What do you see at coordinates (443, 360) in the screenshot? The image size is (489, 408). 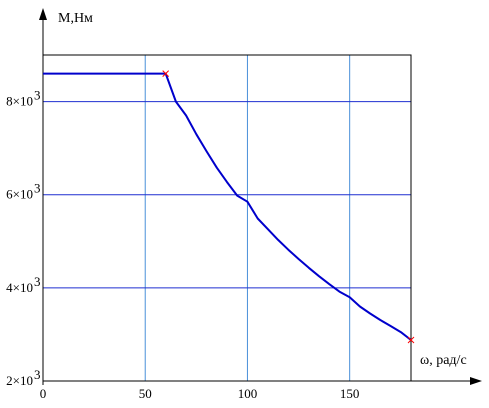 I see `x-axis-label: ω, рад/с` at bounding box center [443, 360].